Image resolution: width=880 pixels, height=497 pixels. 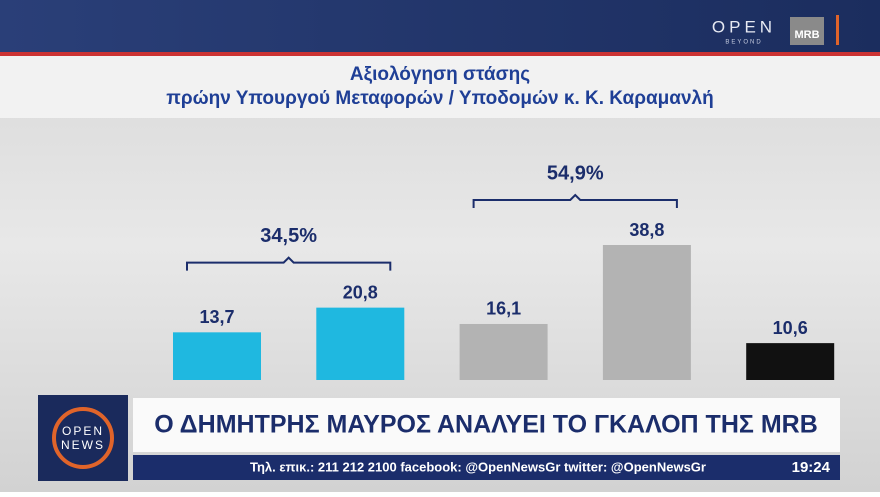 I want to click on value-label: 16,1, so click(x=503, y=309).